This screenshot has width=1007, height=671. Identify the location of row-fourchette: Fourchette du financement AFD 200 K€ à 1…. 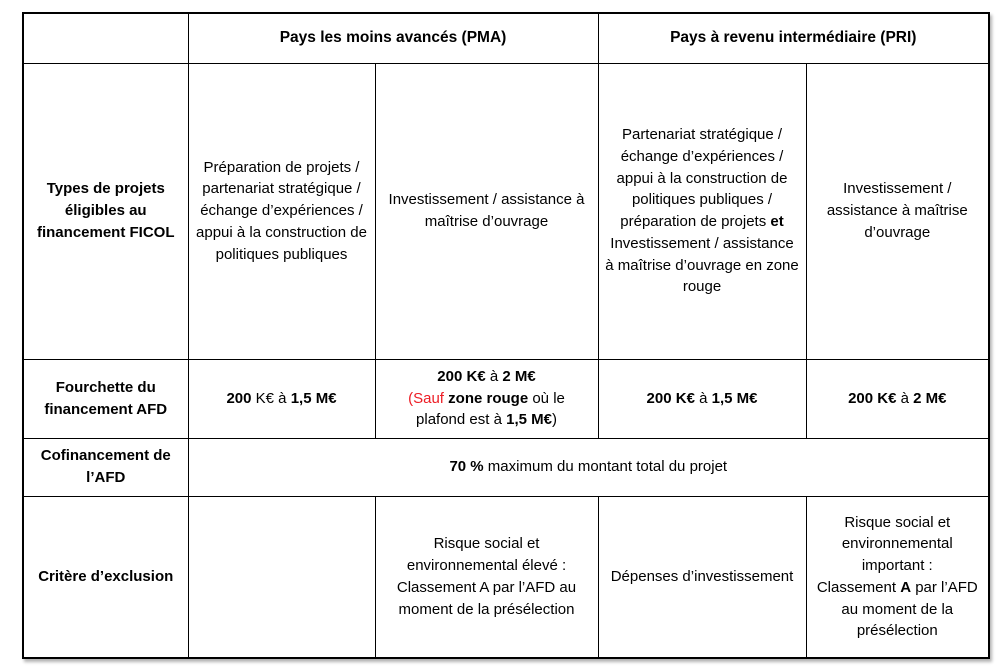
(506, 398).